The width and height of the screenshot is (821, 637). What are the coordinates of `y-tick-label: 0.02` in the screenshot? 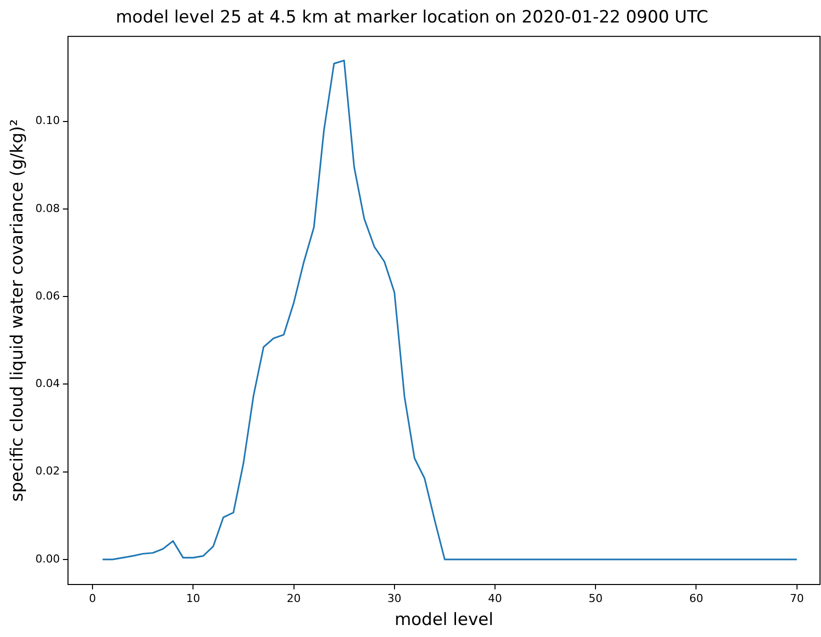 It's located at (47, 471).